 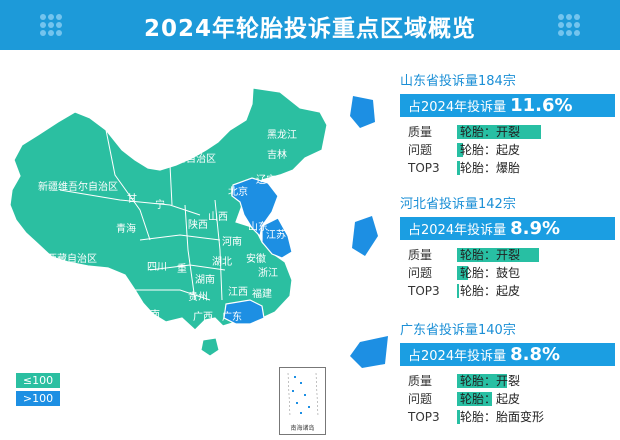 What do you see at coordinates (51, 25) in the screenshot?
I see `header-decoration-left` at bounding box center [51, 25].